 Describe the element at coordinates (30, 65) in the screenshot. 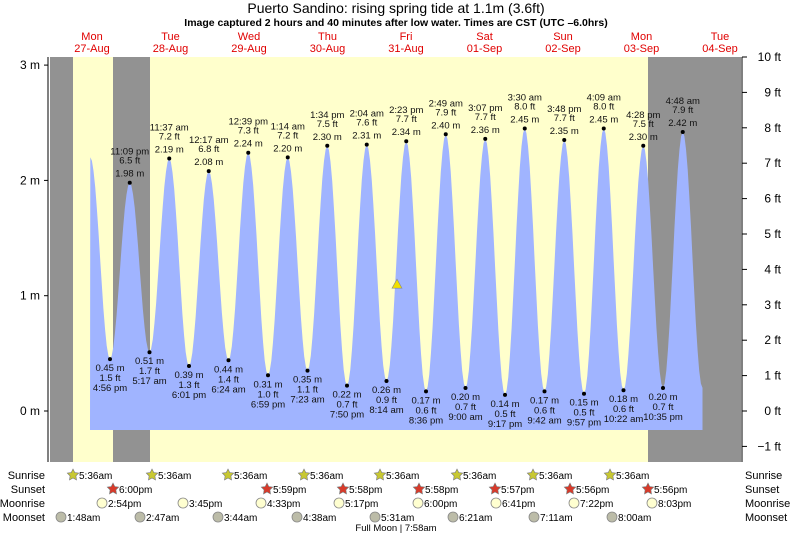

I see `y-tick-label: 3 m` at that location.